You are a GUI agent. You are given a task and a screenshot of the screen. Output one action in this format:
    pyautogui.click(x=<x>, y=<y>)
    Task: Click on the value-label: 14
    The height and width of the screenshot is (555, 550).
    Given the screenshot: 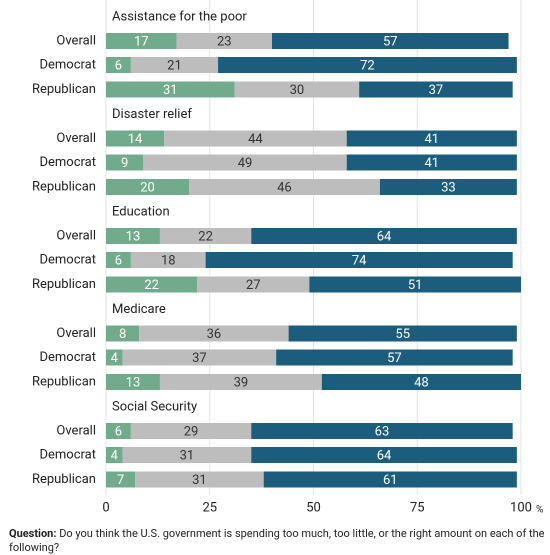 What is the action you would take?
    pyautogui.click(x=135, y=139)
    